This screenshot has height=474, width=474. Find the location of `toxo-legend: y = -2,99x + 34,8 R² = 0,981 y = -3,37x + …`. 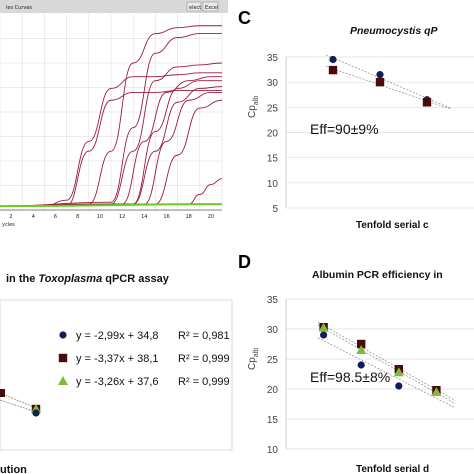

toxo-legend: y = -2,99x + 34,8 R² = 0,981 y = -3,37x + … is located at coordinates (144, 359).